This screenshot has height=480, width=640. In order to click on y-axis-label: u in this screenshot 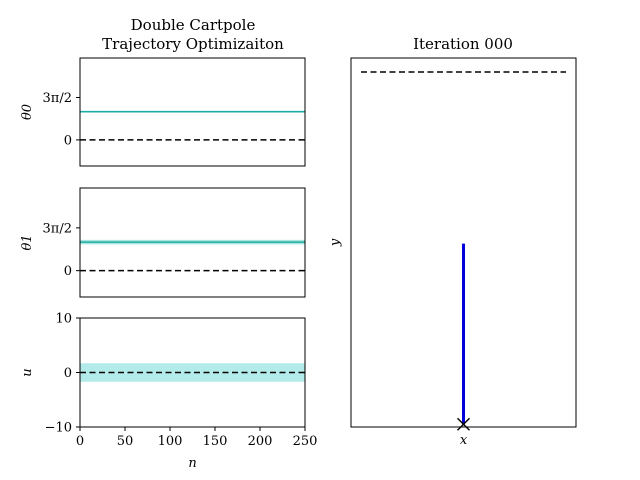, I will do `click(27, 372)`.